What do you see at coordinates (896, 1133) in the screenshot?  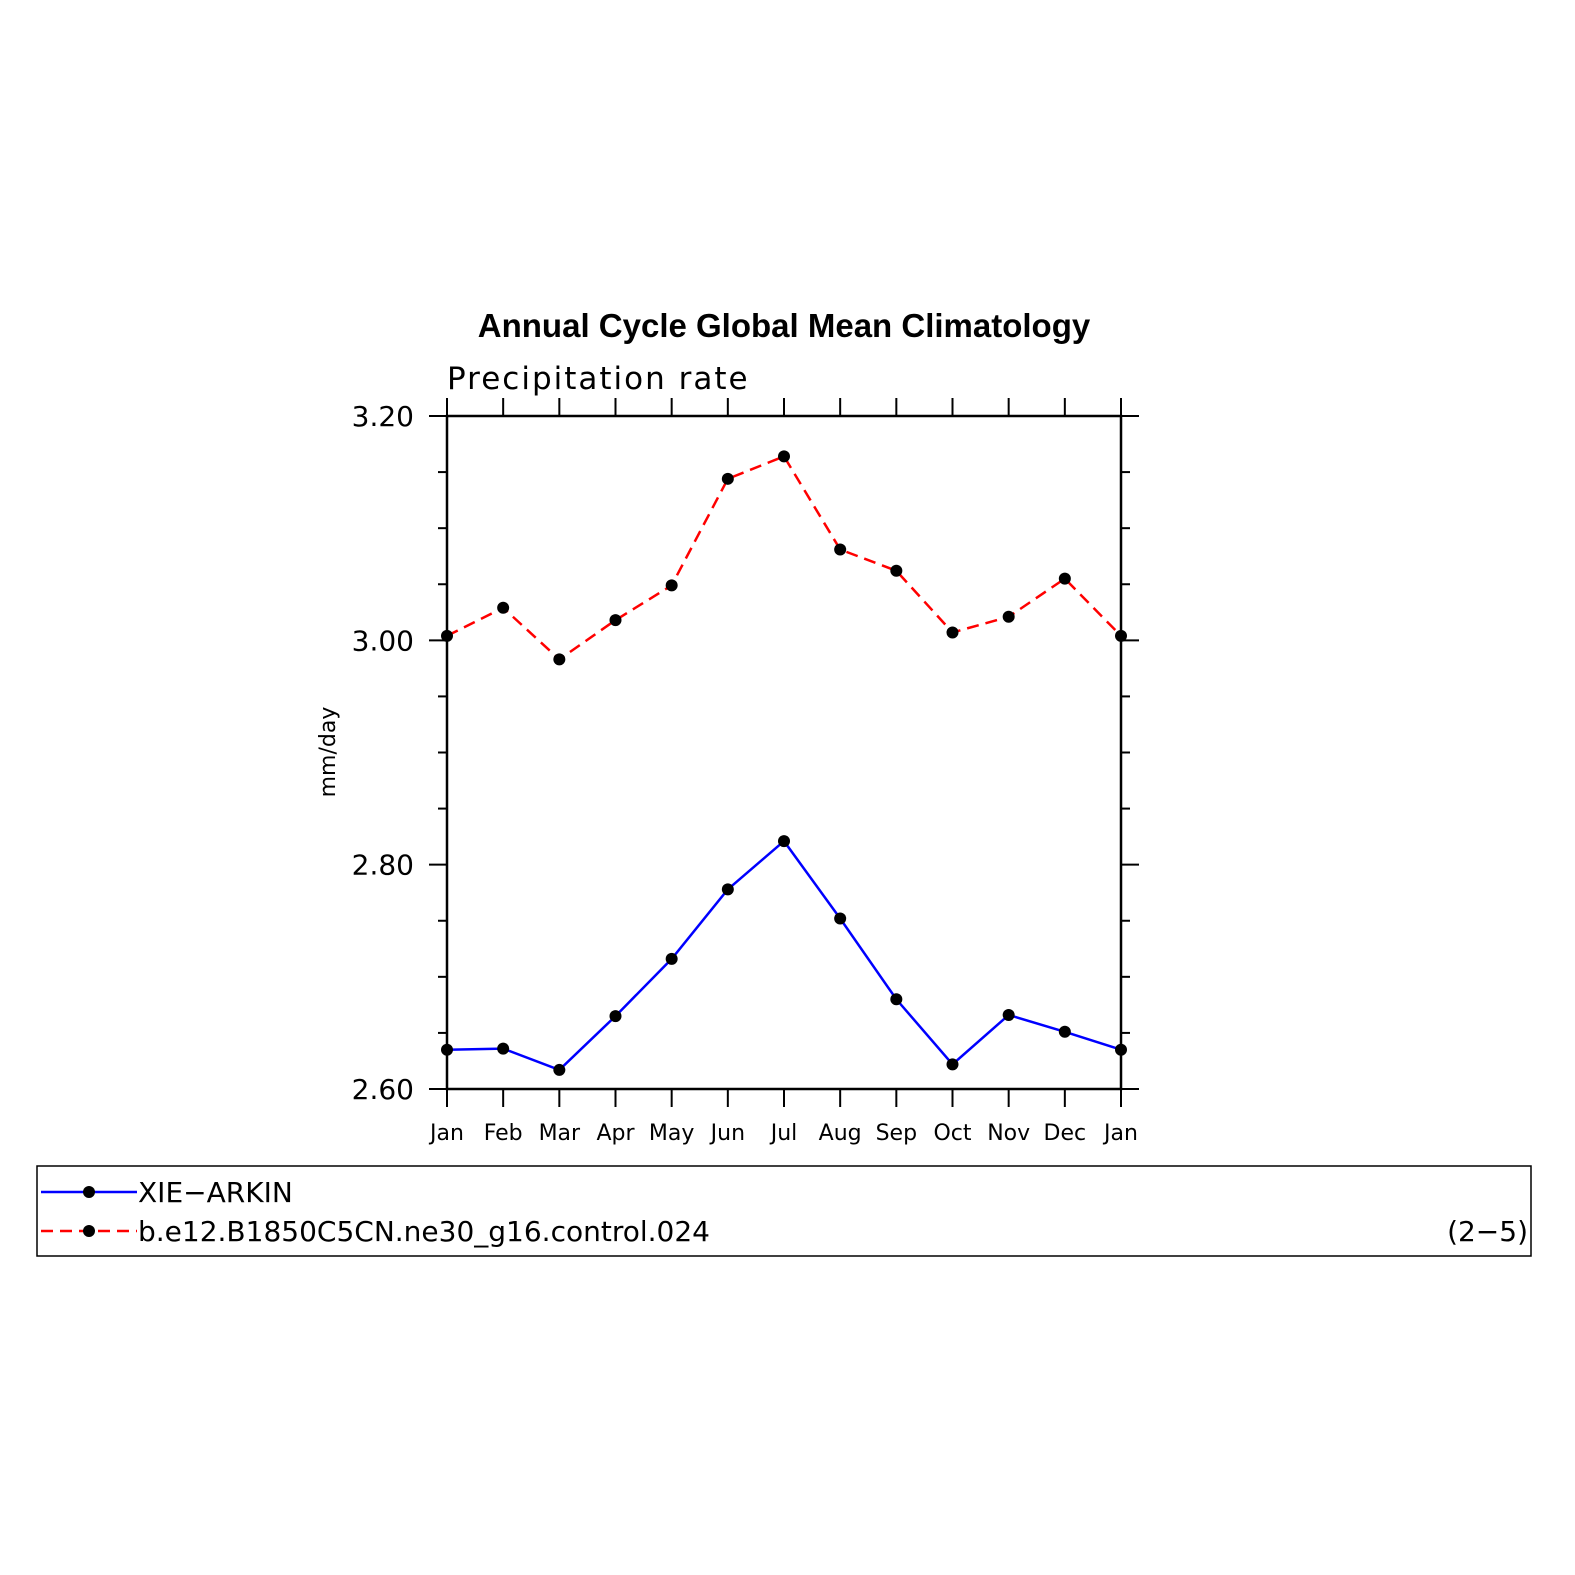 I see `x-tick-label: Sep` at bounding box center [896, 1133].